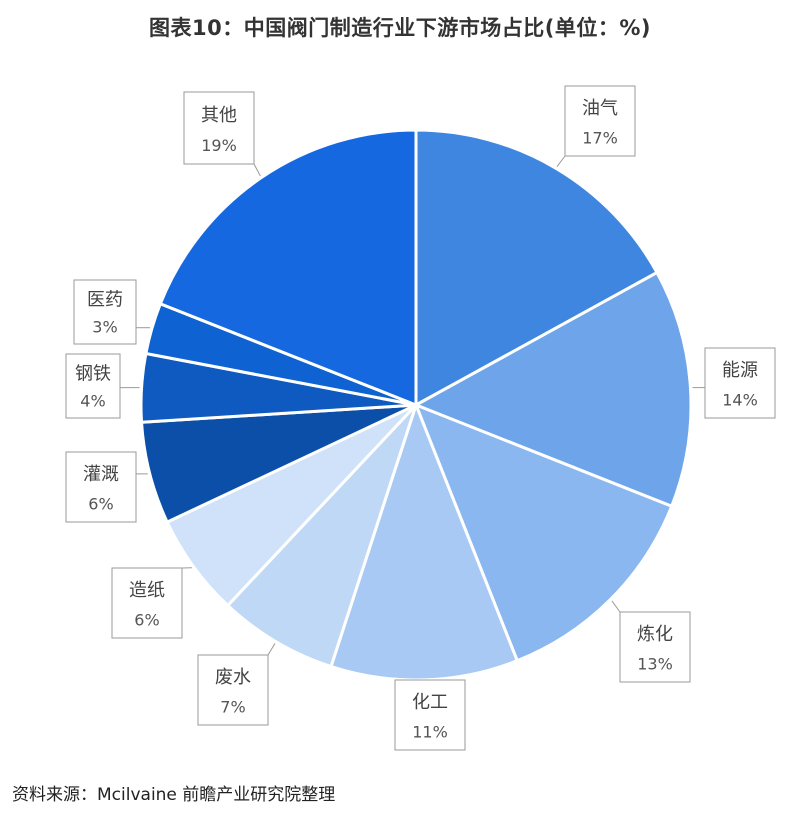  I want to click on slice-category-label: 其他, so click(219, 115).